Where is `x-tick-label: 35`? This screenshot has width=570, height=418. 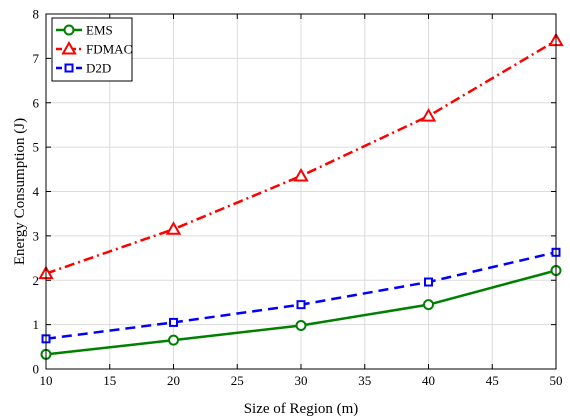 x-tick-label: 35 is located at coordinates (364, 380).